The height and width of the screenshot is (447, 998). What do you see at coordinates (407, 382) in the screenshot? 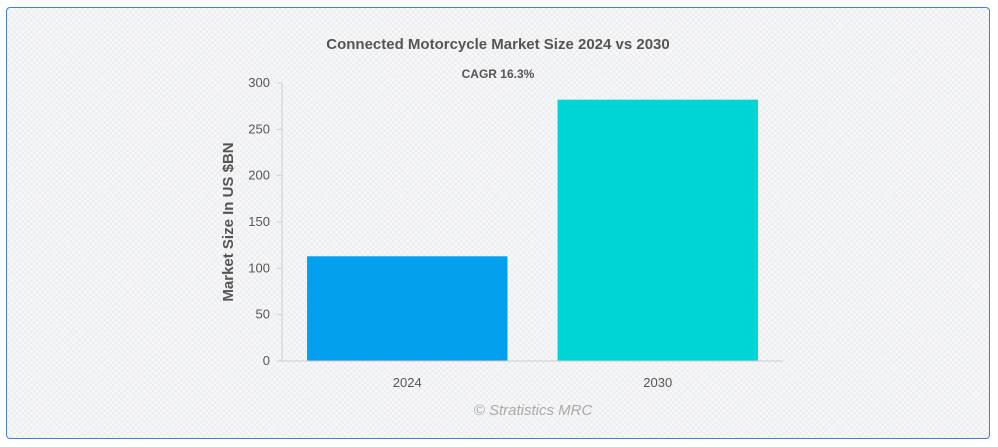
I see `x-tick-label: 2024` at bounding box center [407, 382].